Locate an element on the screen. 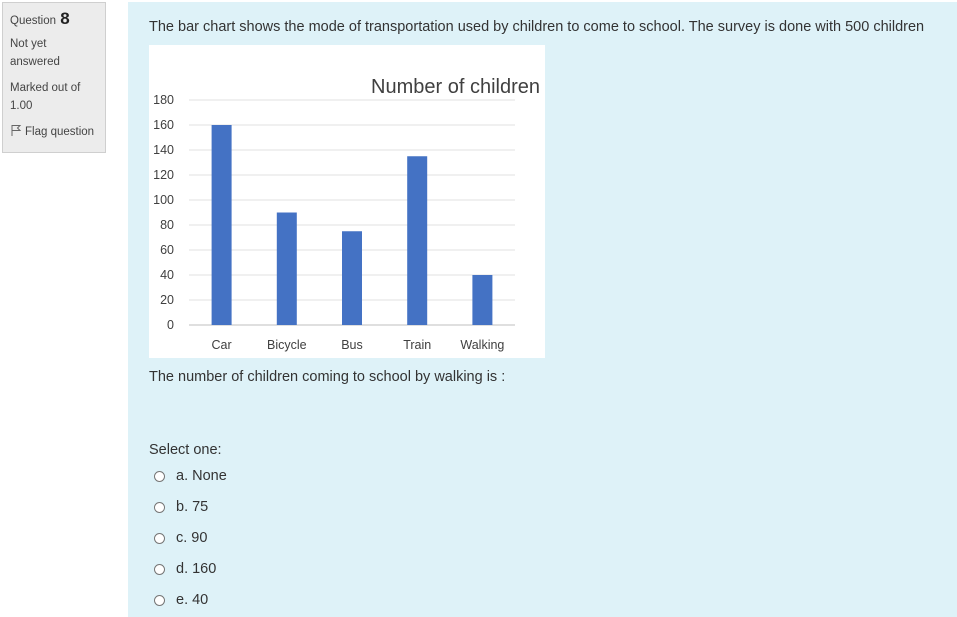  question-number: Question 8 is located at coordinates (54, 20).